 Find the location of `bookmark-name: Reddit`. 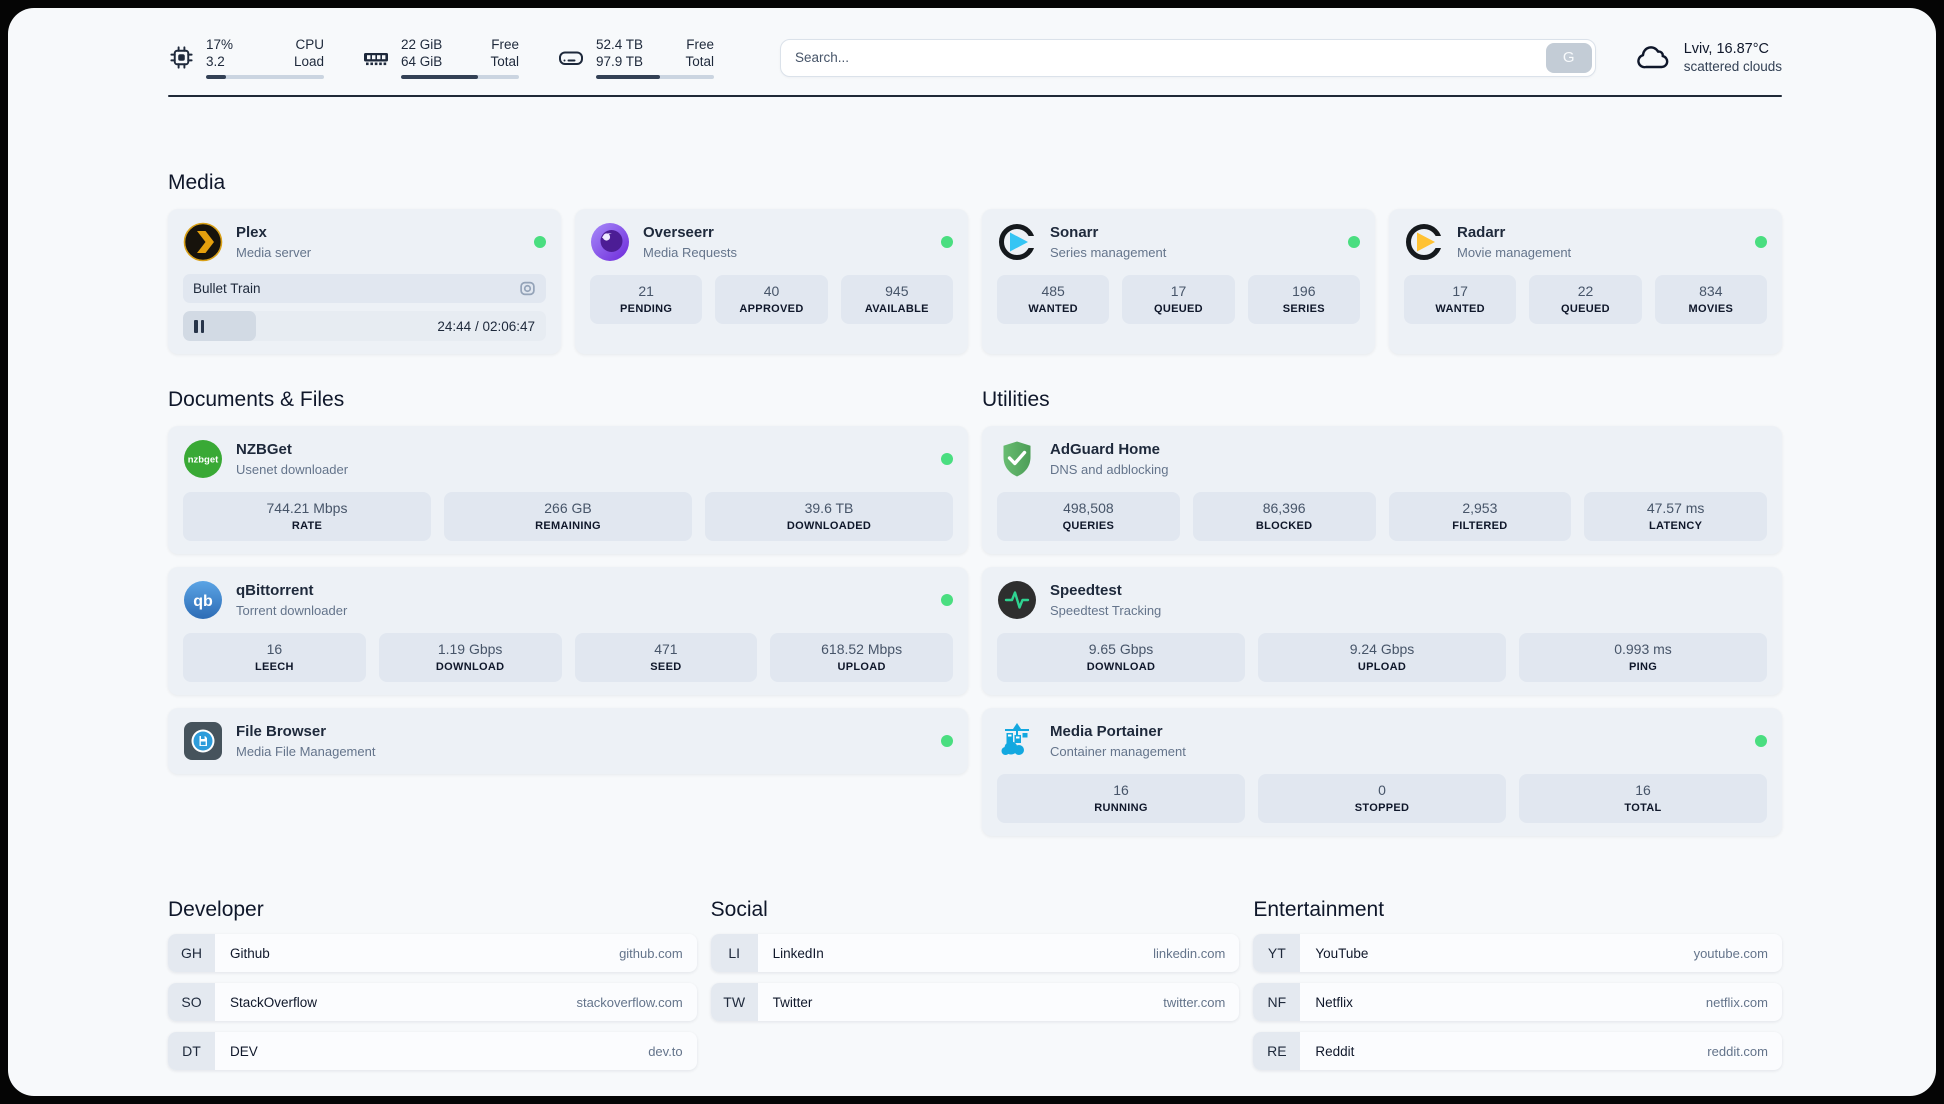

bookmark-name: Reddit is located at coordinates (1335, 1051).